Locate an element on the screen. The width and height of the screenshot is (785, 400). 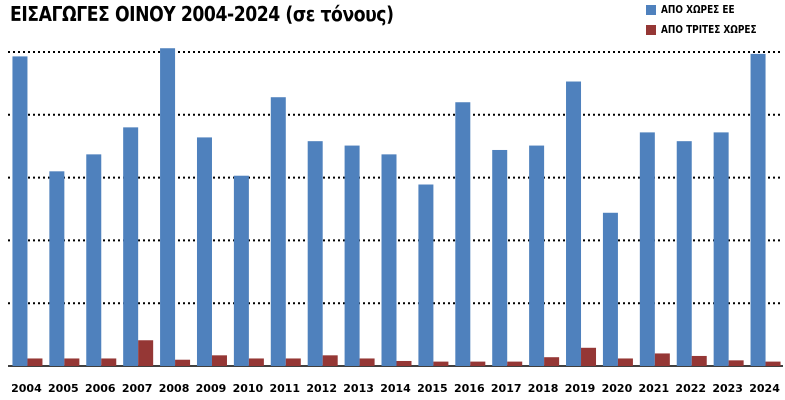
x-tick-label: 2006 is located at coordinates (100, 388).